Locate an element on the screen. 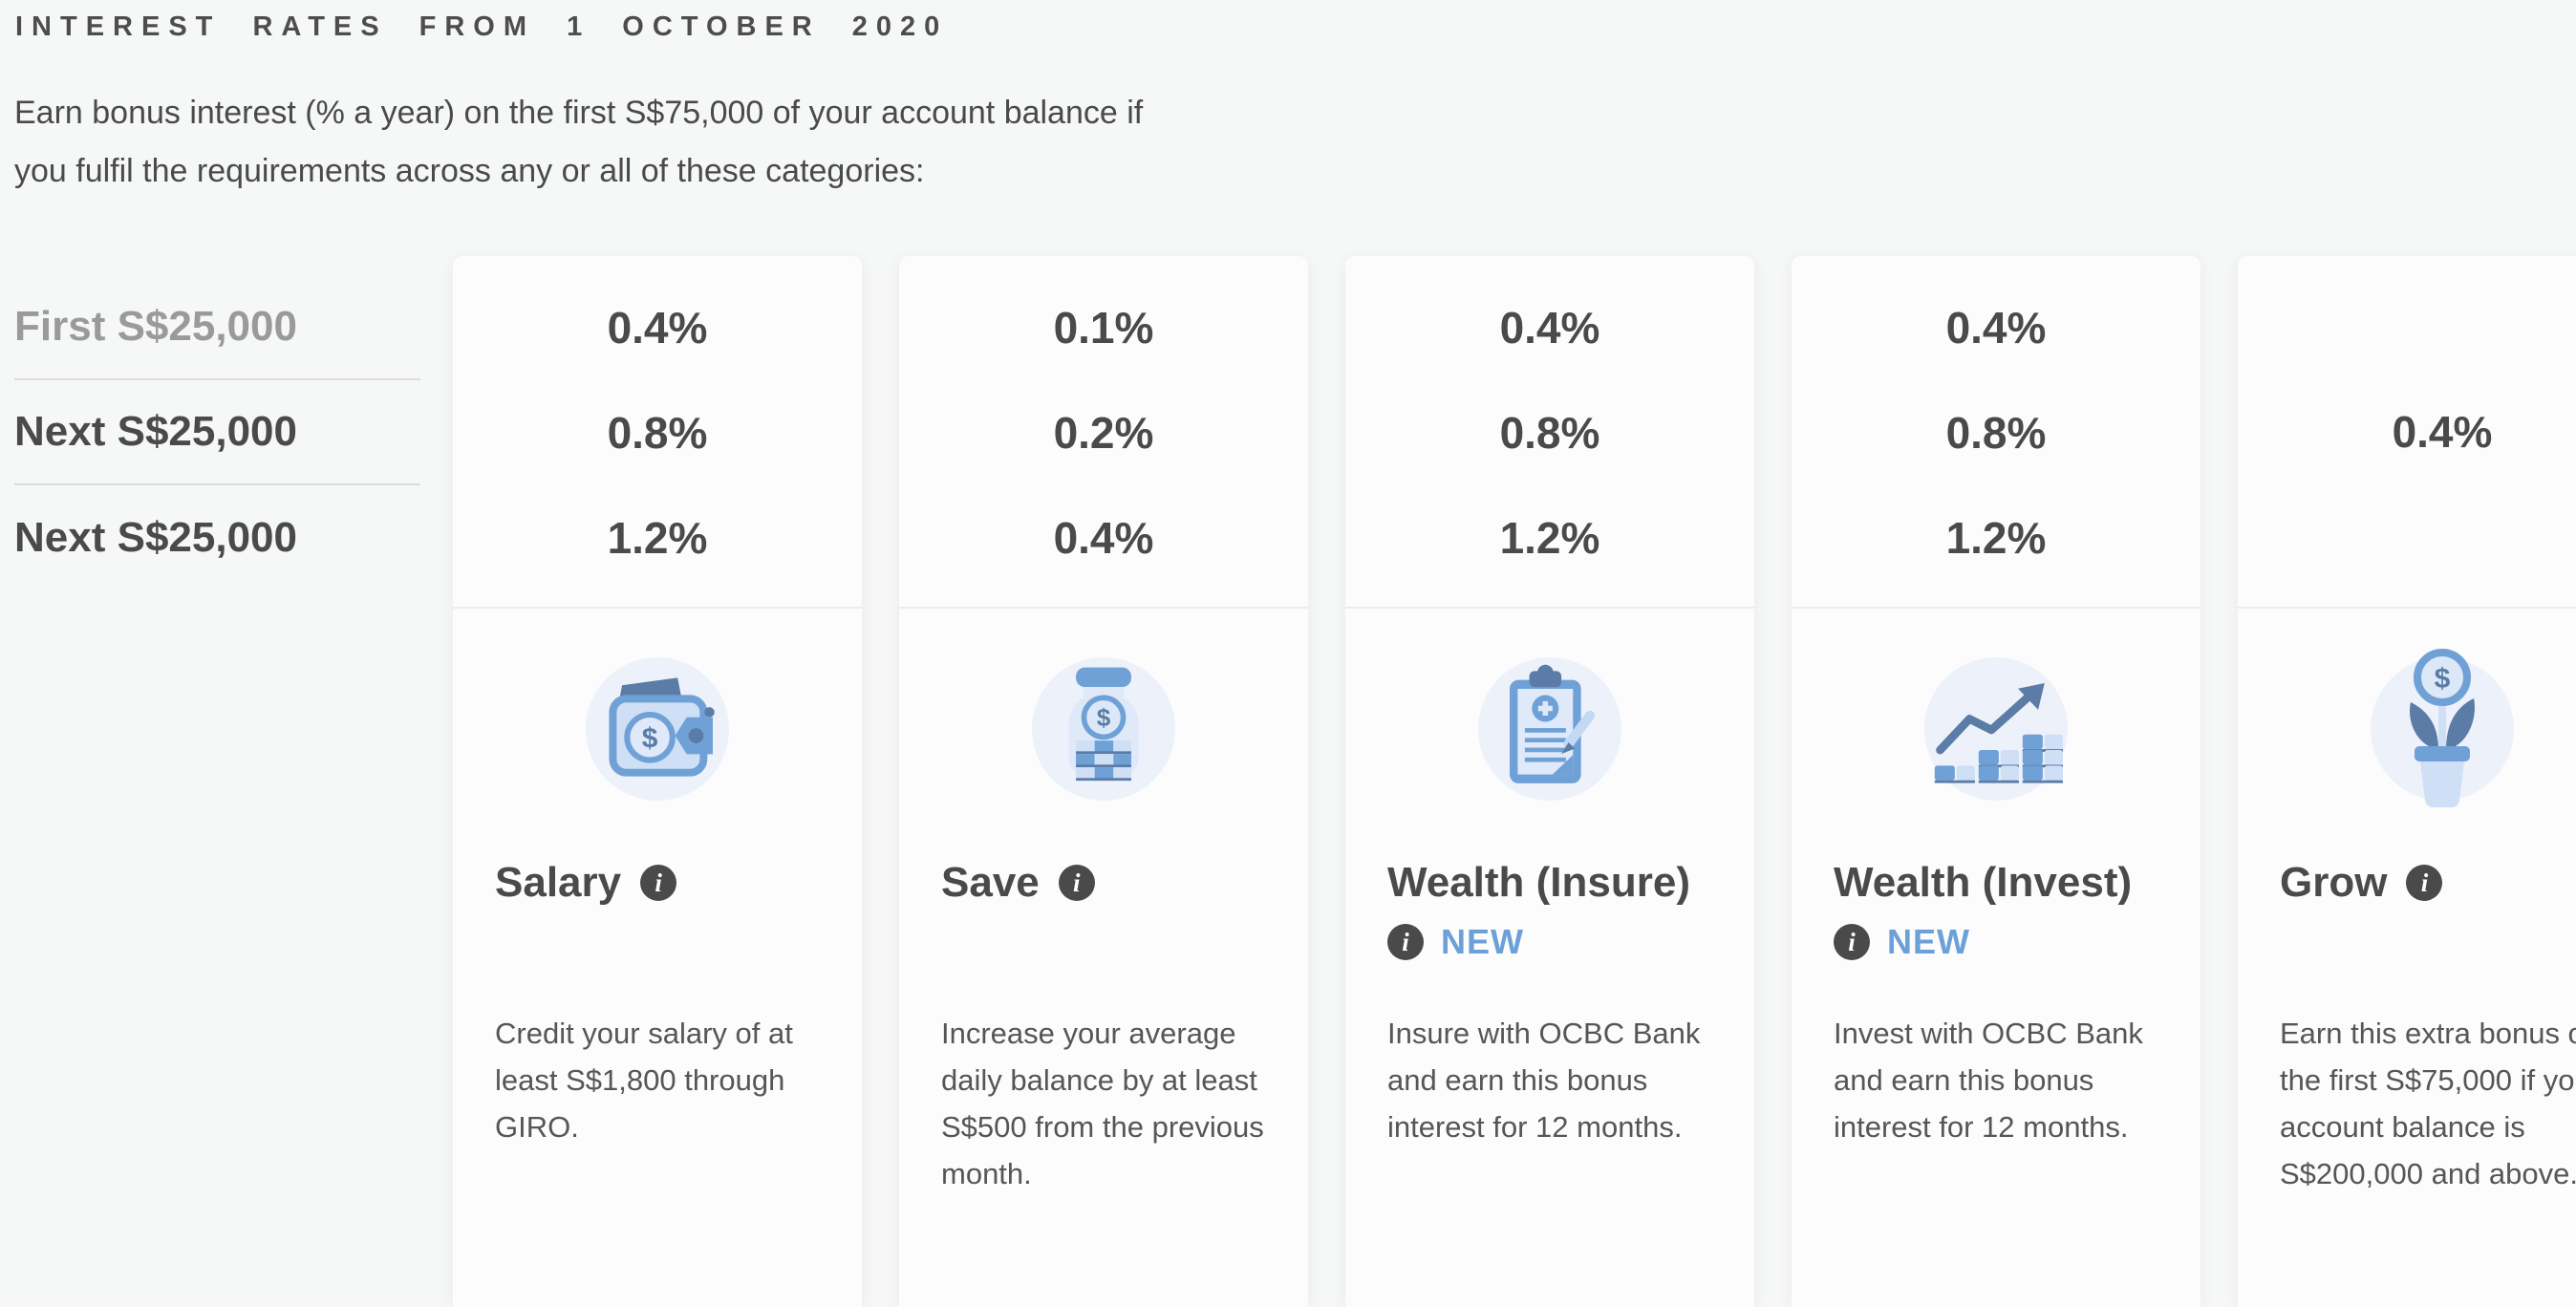 This screenshot has width=2576, height=1307. save-rates: 0.1% 0.2% 0.4% is located at coordinates (1103, 432).